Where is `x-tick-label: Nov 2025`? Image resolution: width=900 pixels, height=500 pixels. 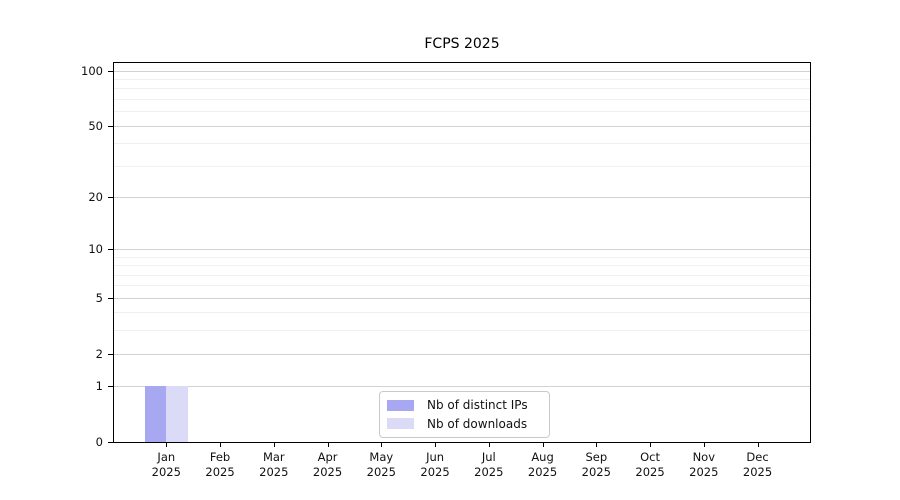
x-tick-label: Nov 2025 is located at coordinates (704, 465).